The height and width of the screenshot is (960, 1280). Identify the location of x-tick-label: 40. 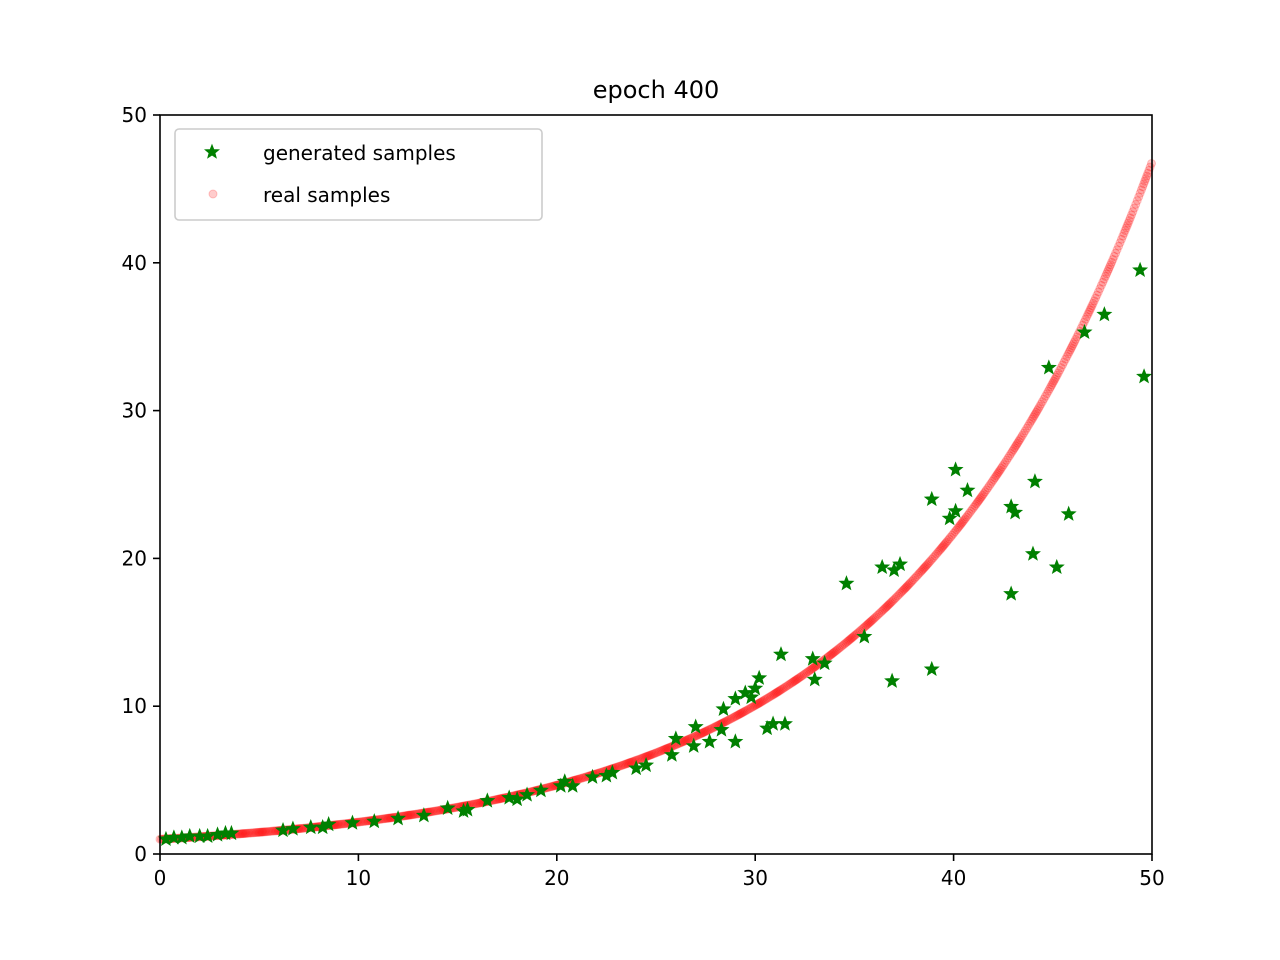
(953, 878).